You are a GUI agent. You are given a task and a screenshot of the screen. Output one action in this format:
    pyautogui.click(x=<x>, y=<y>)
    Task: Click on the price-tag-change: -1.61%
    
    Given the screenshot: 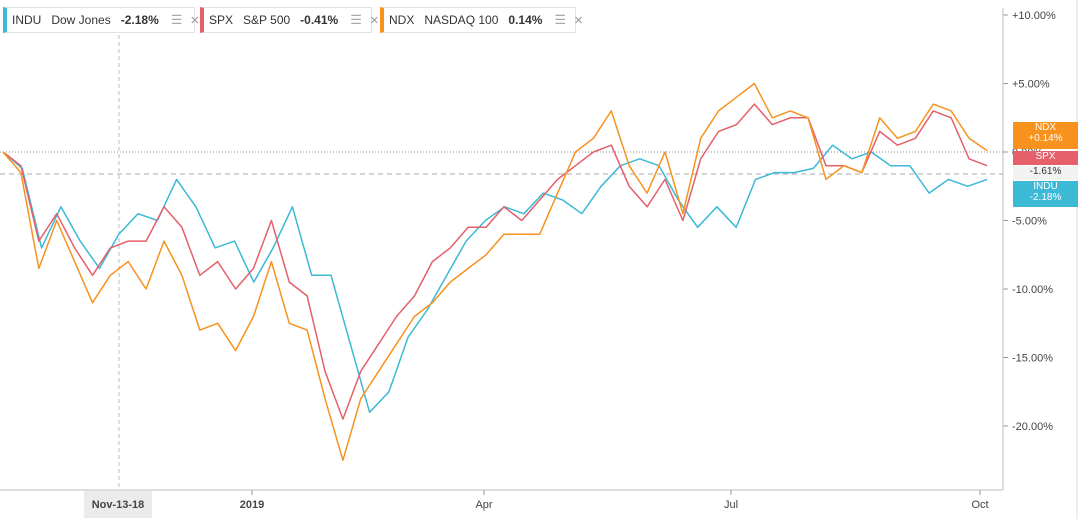 What is the action you would take?
    pyautogui.click(x=1045, y=171)
    